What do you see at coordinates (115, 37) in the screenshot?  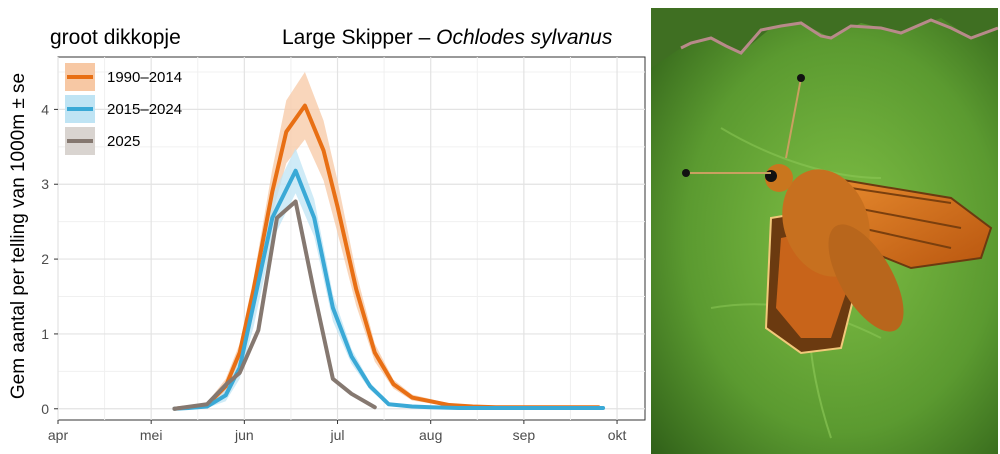 I see `chart-subtitle: groot dikkopje` at bounding box center [115, 37].